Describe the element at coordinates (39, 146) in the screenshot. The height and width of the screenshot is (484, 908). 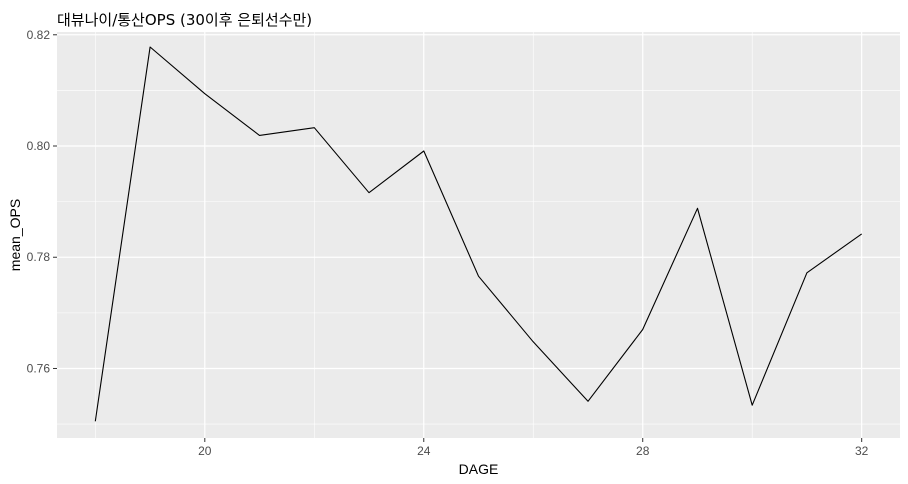
I see `y-tick-label: 0.80` at that location.